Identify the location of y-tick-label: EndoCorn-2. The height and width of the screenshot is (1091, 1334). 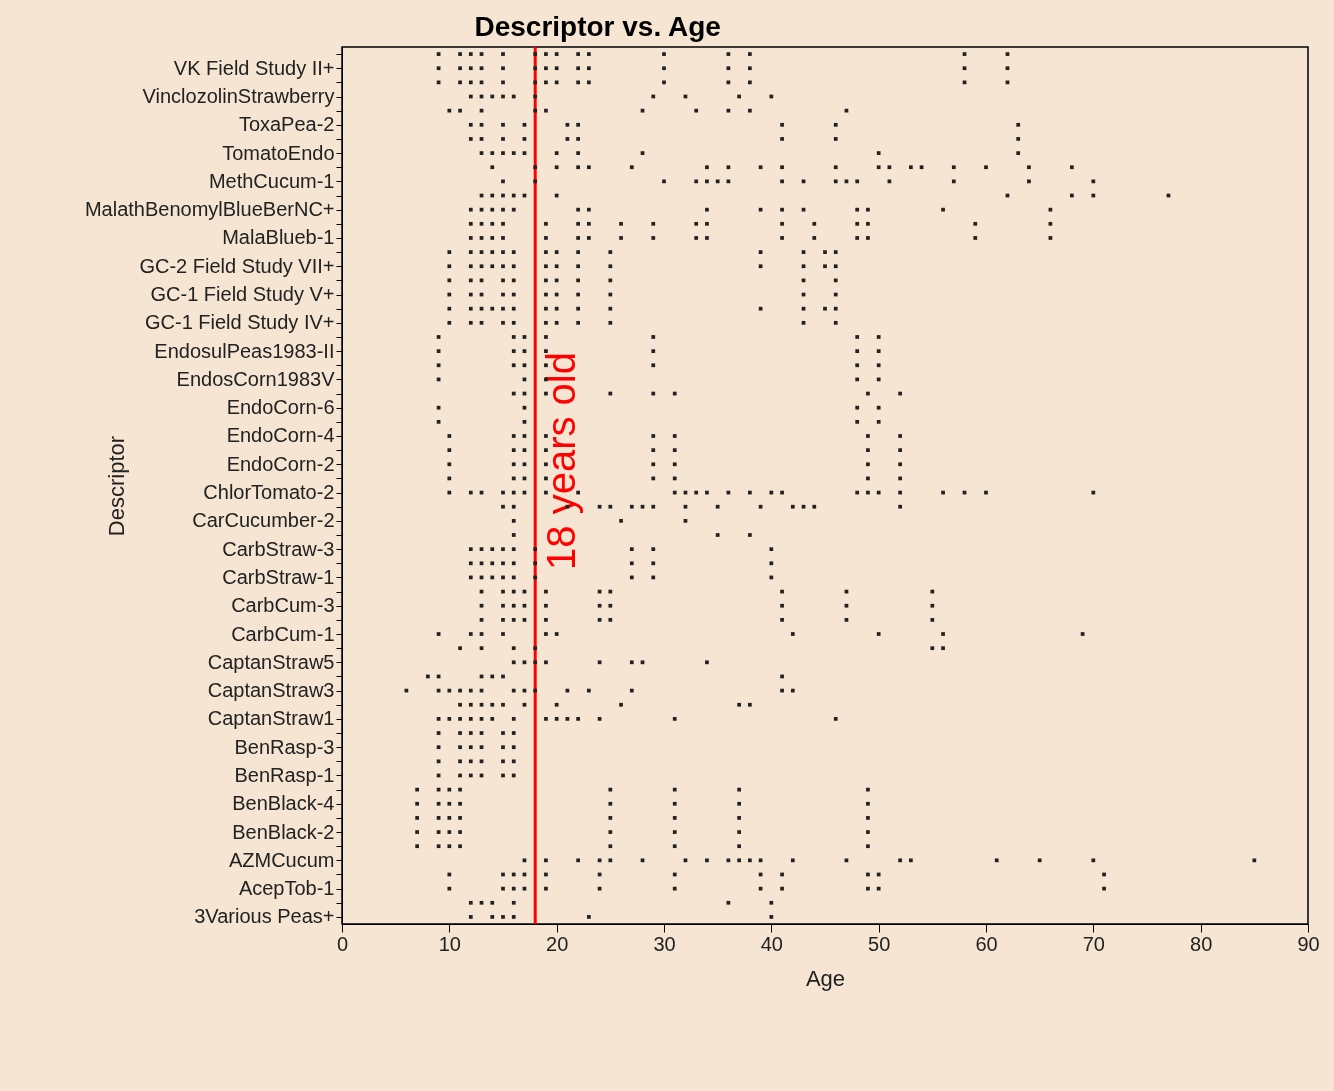
(280, 463).